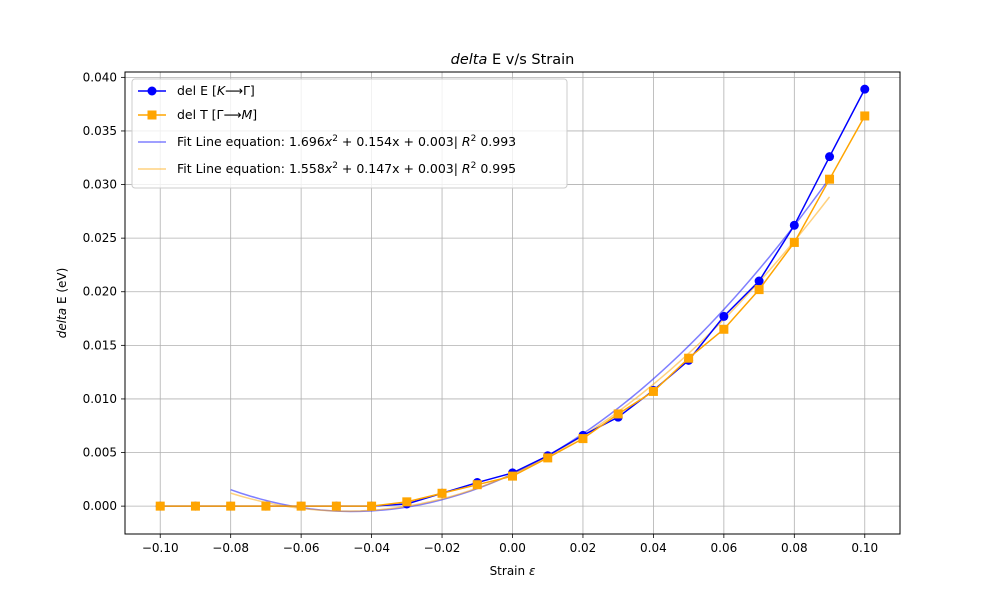  I want to click on legend-box, so click(349, 133).